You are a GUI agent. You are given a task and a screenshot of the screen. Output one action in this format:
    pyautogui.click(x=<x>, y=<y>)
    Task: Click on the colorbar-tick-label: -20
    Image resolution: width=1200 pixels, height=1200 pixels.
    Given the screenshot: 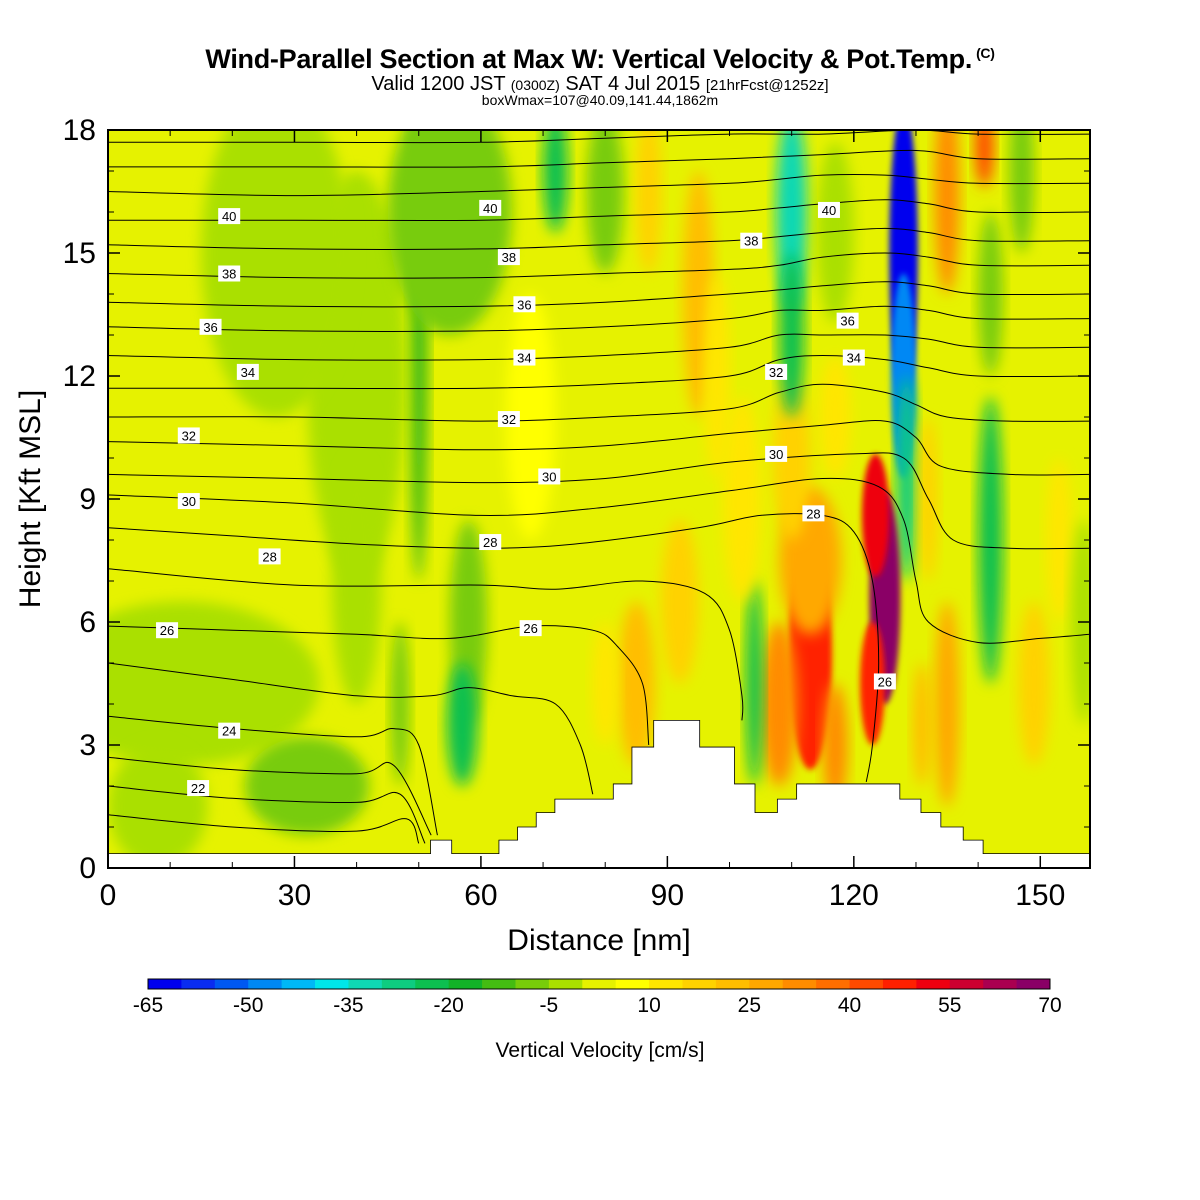 What is the action you would take?
    pyautogui.click(x=448, y=1005)
    